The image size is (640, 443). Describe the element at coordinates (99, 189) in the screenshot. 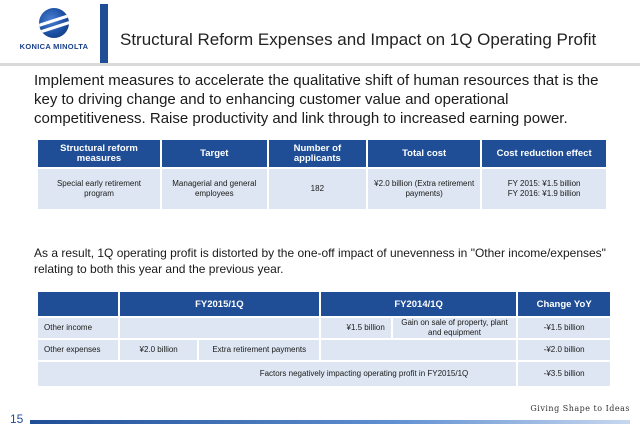

I see `cell-measure: Special early retirement program` at that location.